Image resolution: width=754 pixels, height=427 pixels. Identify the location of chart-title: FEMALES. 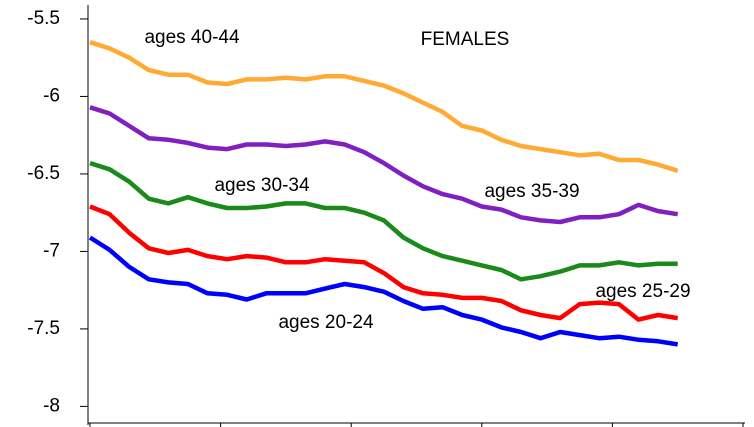
(465, 39).